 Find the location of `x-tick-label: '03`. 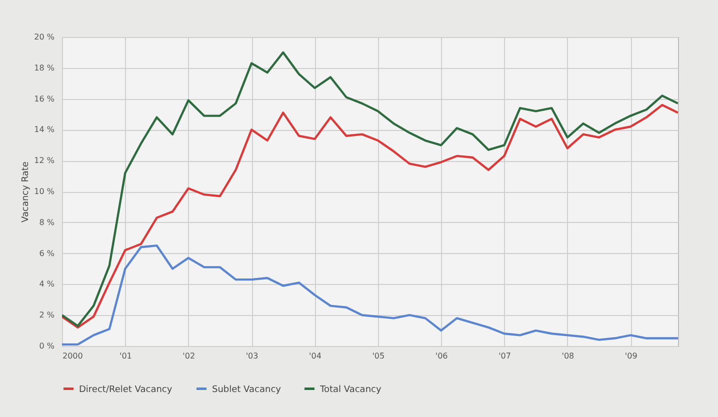

x-tick-label: '03 is located at coordinates (252, 356).